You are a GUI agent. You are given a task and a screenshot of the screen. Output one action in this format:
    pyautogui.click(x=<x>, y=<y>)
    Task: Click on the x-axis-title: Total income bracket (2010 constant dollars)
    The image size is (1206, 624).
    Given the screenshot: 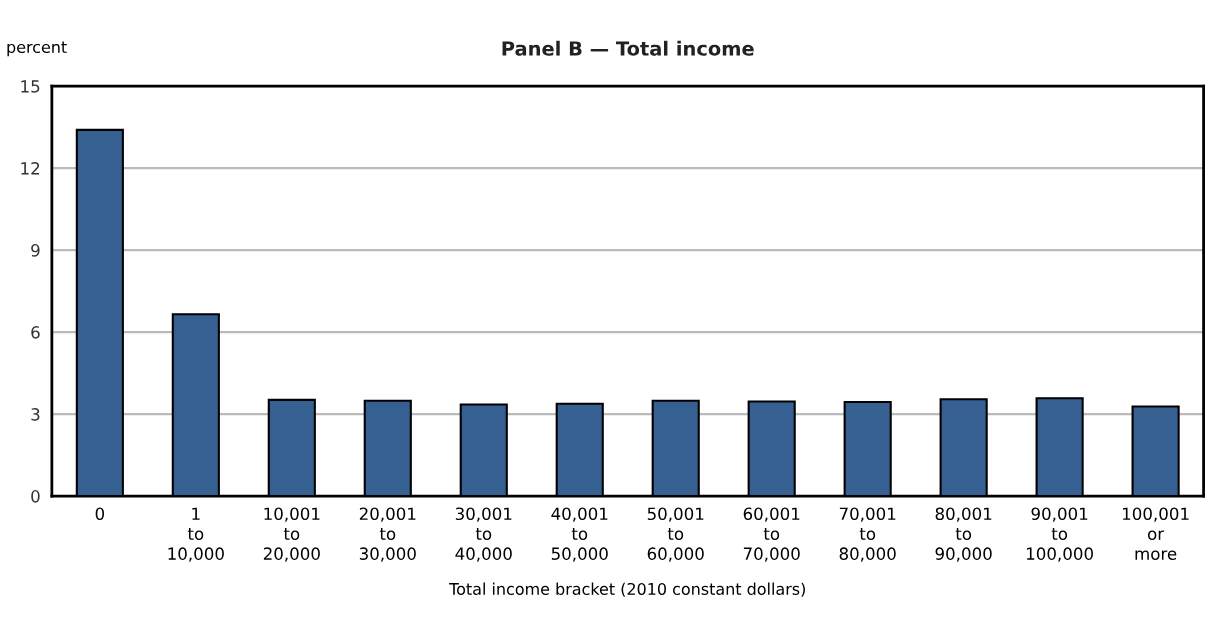 What is the action you would take?
    pyautogui.click(x=627, y=589)
    